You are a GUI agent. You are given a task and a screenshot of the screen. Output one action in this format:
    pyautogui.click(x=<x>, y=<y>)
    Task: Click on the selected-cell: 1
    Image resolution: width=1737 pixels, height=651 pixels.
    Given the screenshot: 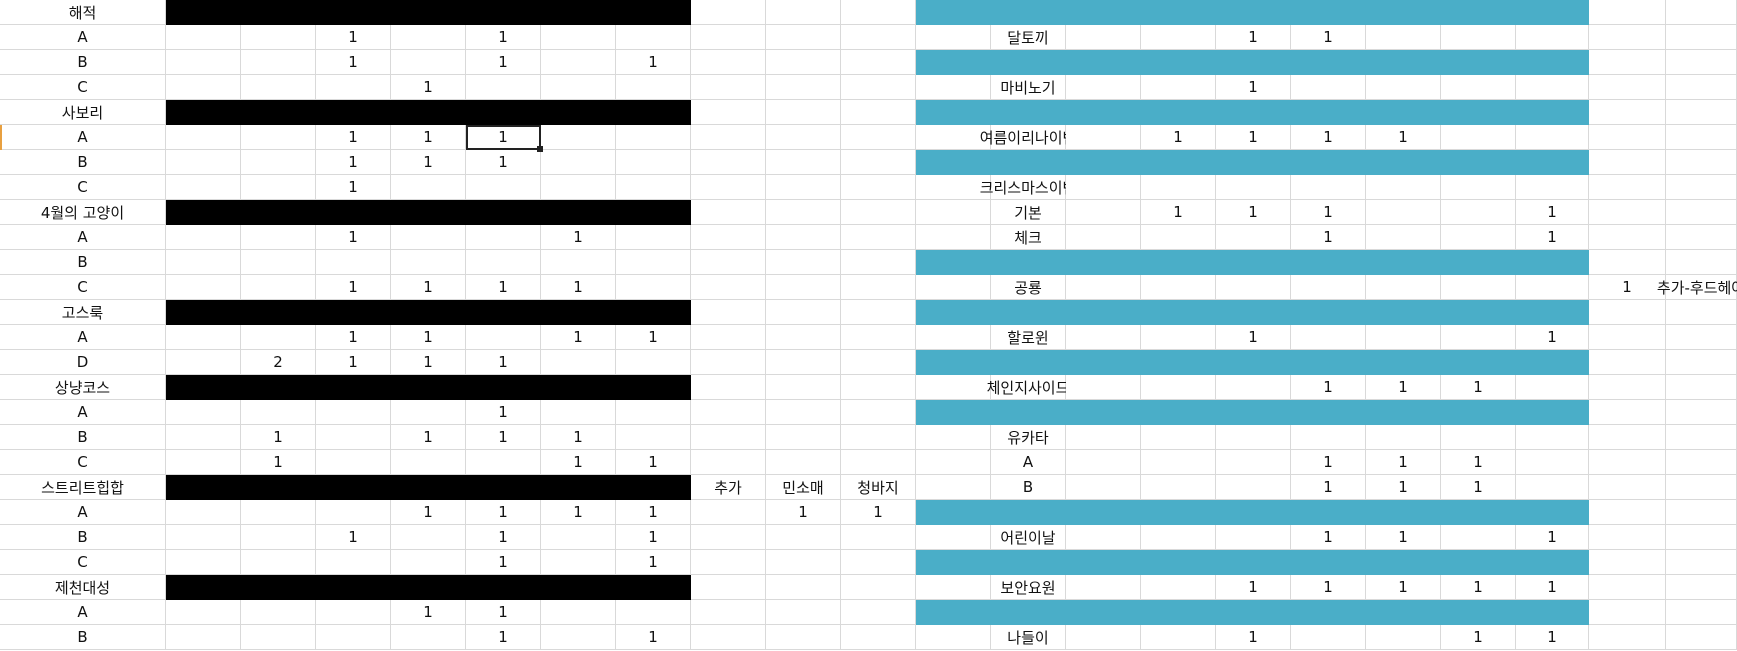 What is the action you would take?
    pyautogui.click(x=503, y=137)
    